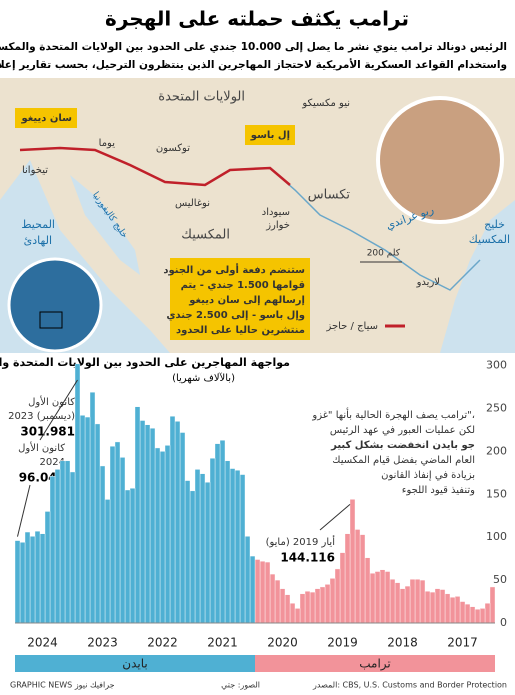 This screenshot has height=695, width=515. Describe the element at coordinates (240, 685) in the screenshot. I see `photo-credit: الصور: جتي` at that location.